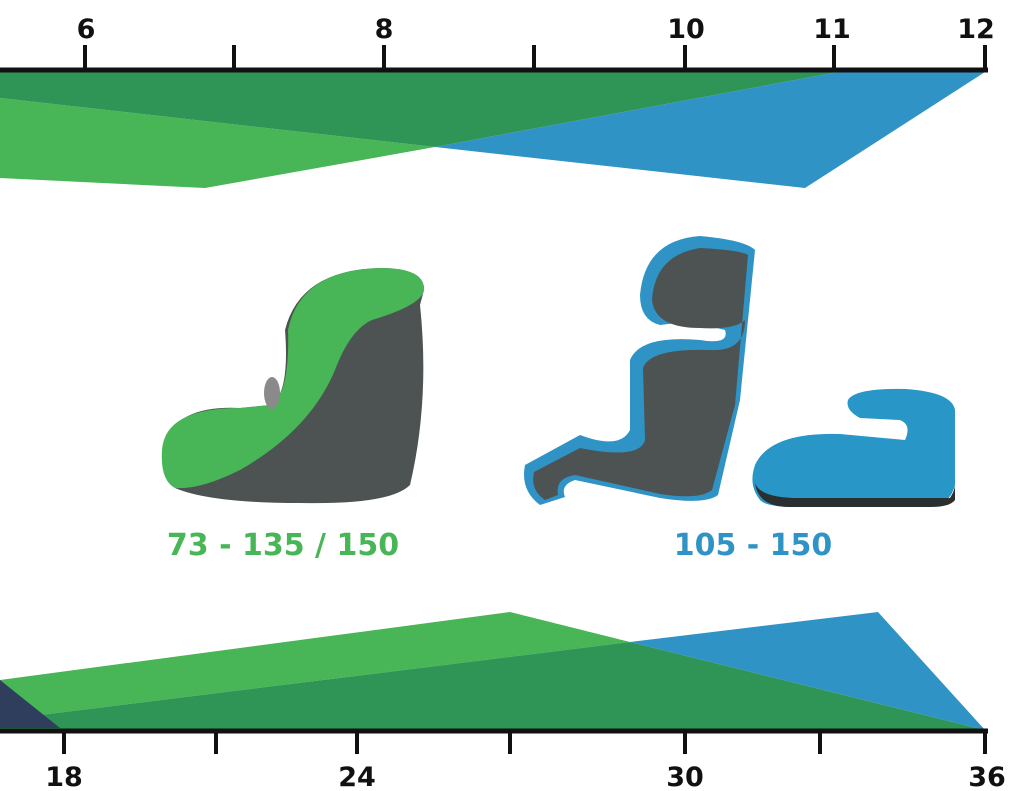 The width and height of the screenshot is (1009, 791). Describe the element at coordinates (855, 495) in the screenshot. I see `booster-base` at that location.